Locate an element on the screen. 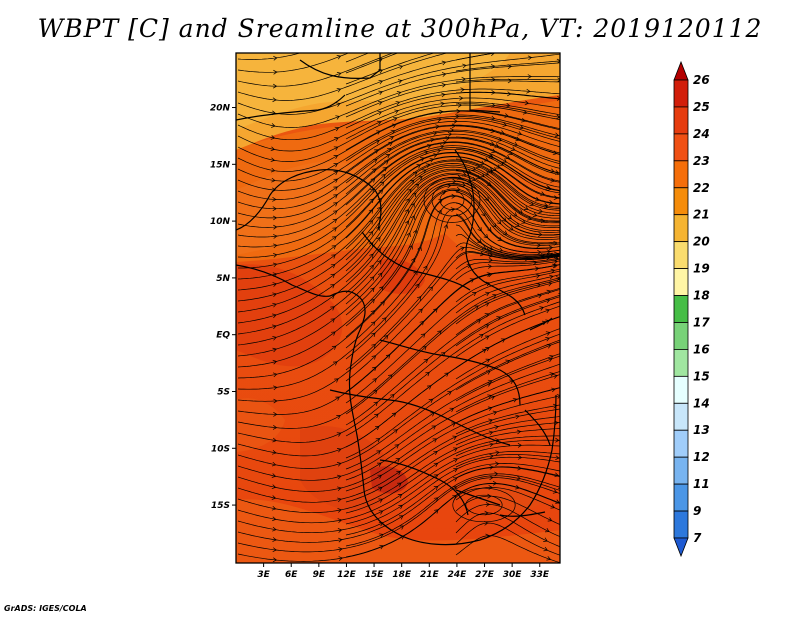 This screenshot has height=618, width=800. lon-label: 27E is located at coordinates (485, 575).